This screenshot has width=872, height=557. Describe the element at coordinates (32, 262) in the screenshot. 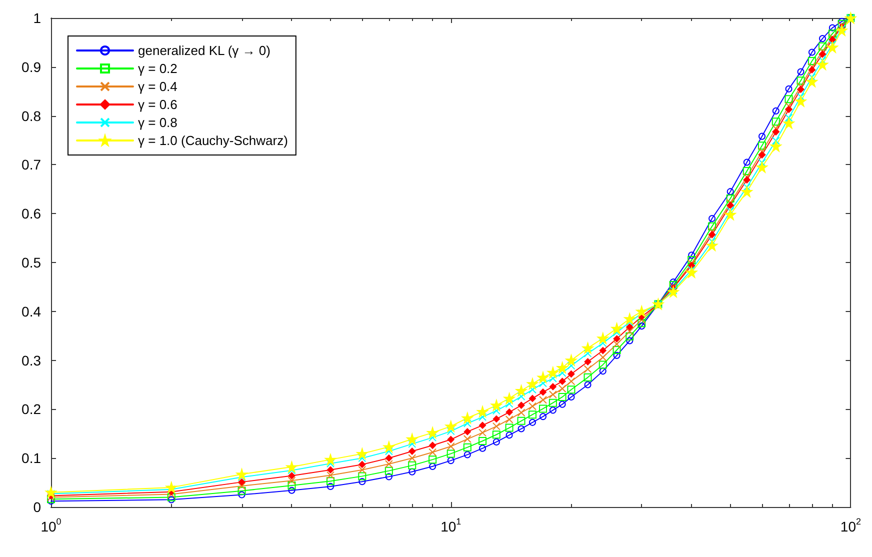

I see `y-tick-label: 0.5` at that location.